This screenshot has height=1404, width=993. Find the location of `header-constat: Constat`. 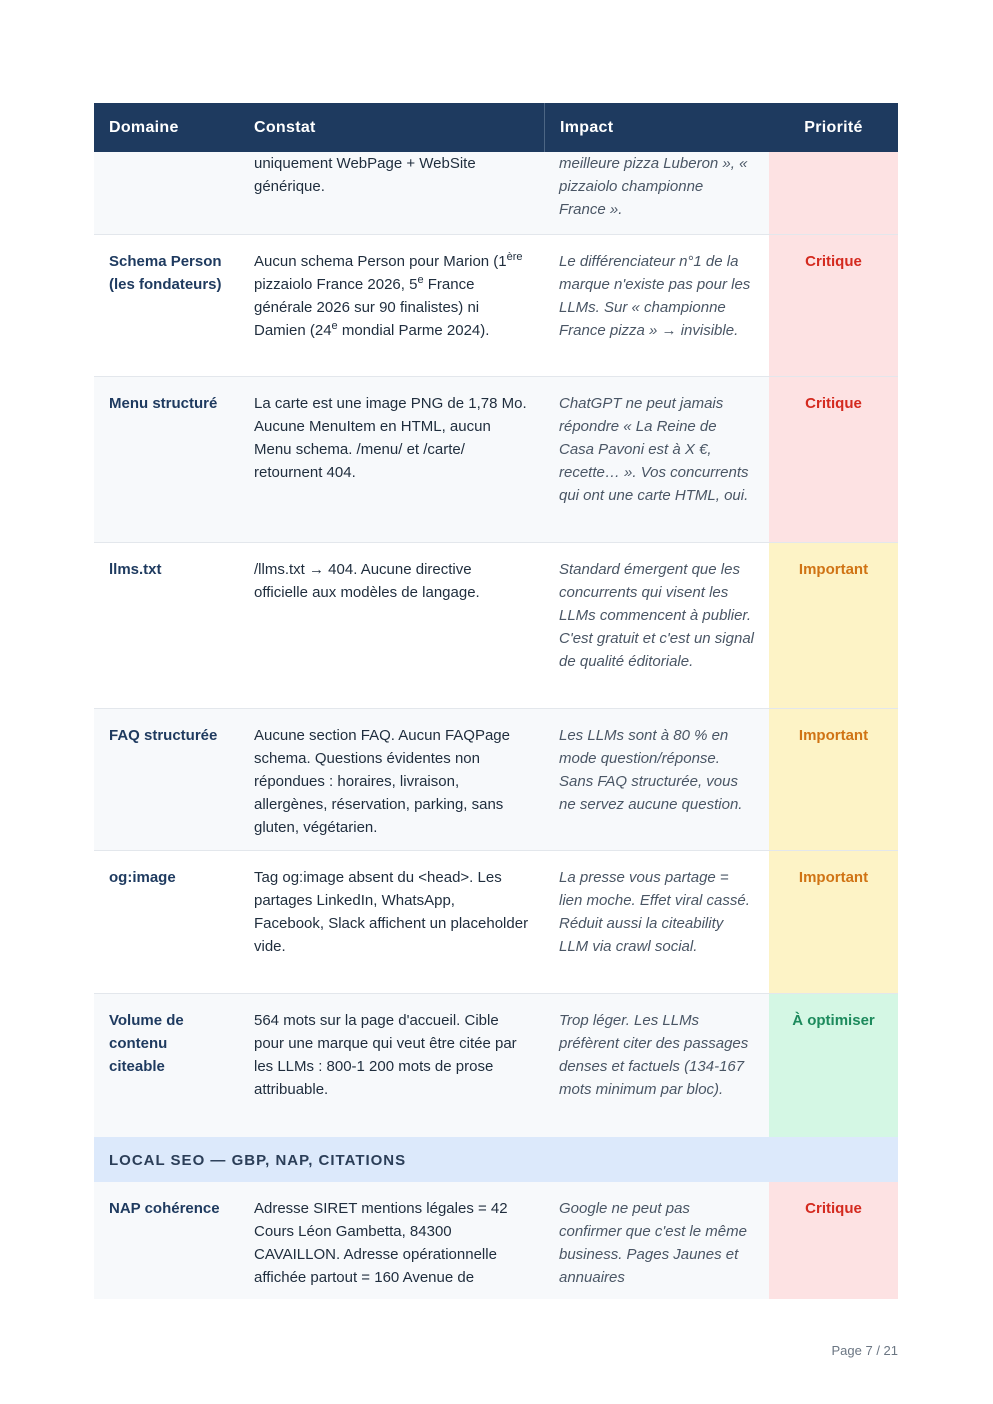

header-constat: Constat is located at coordinates (285, 127).